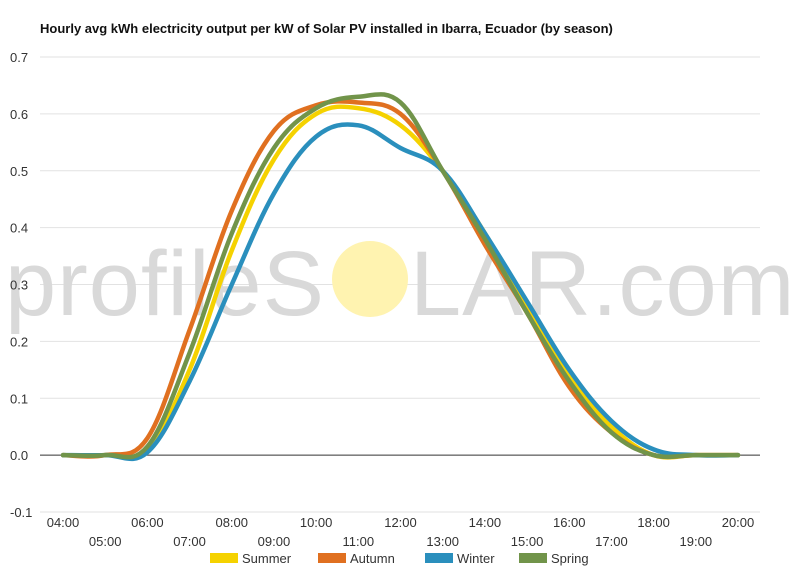 The height and width of the screenshot is (570, 800). I want to click on y-tick-label: 0.2, so click(19, 341).